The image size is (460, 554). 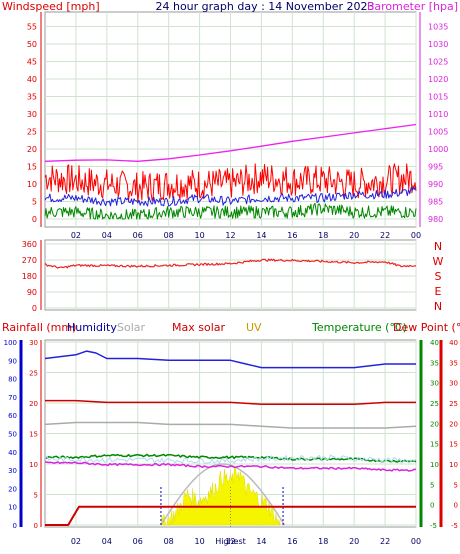 What do you see at coordinates (39, 327) in the screenshot?
I see `legend-entry: Rainfall (mm)` at bounding box center [39, 327].